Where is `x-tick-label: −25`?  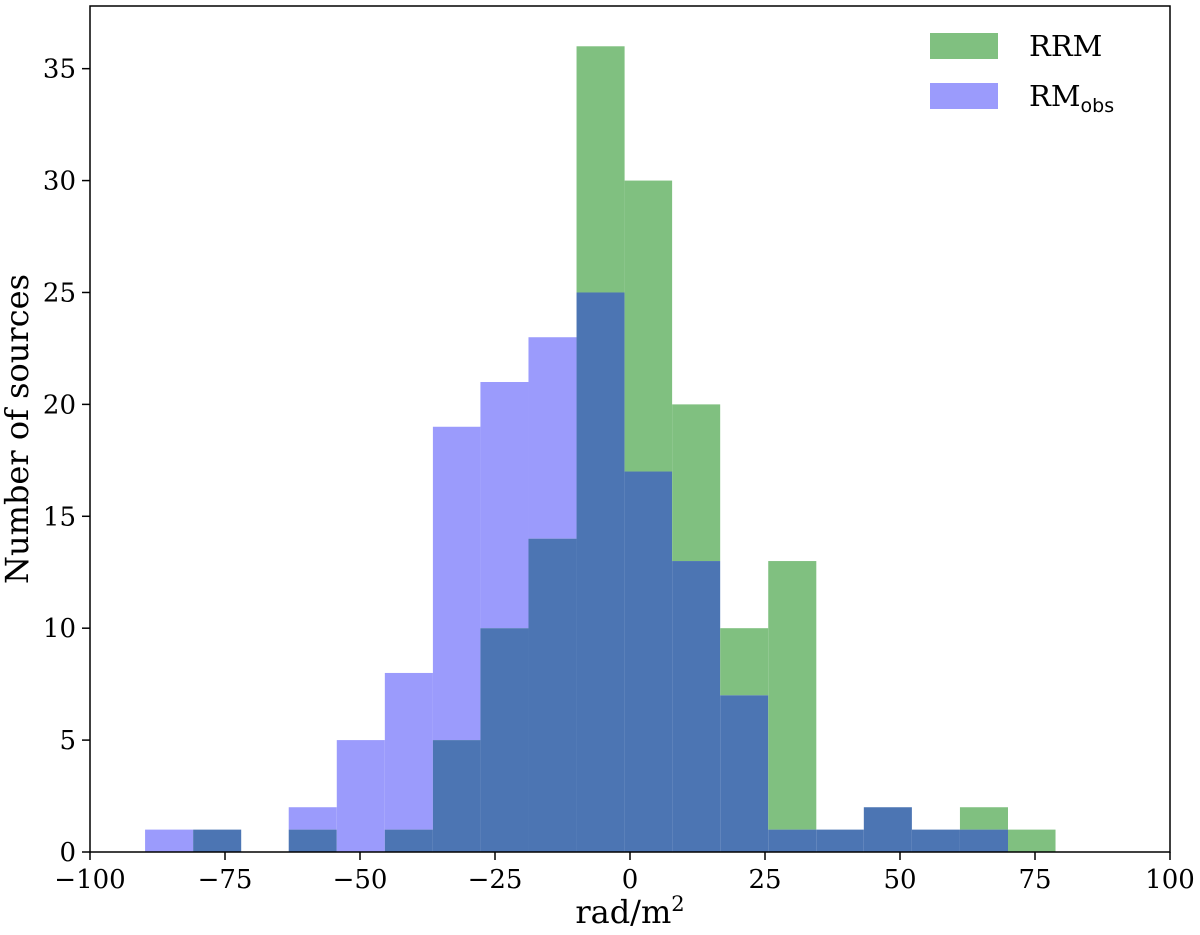
x-tick-label: −25 is located at coordinates (495, 880).